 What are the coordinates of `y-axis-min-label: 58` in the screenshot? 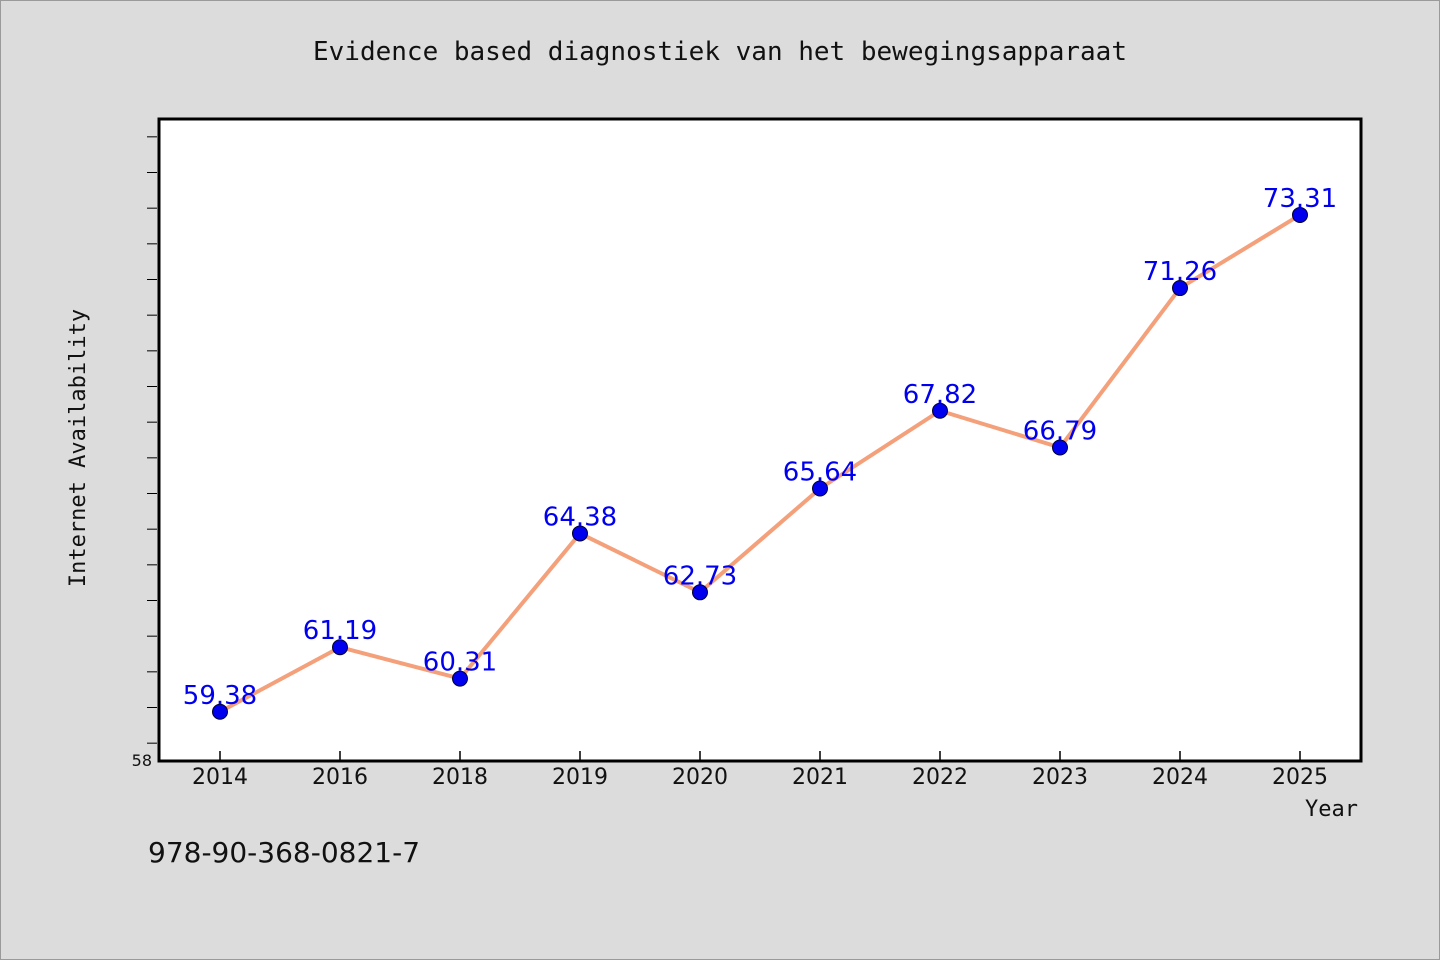 It's located at (142, 760).